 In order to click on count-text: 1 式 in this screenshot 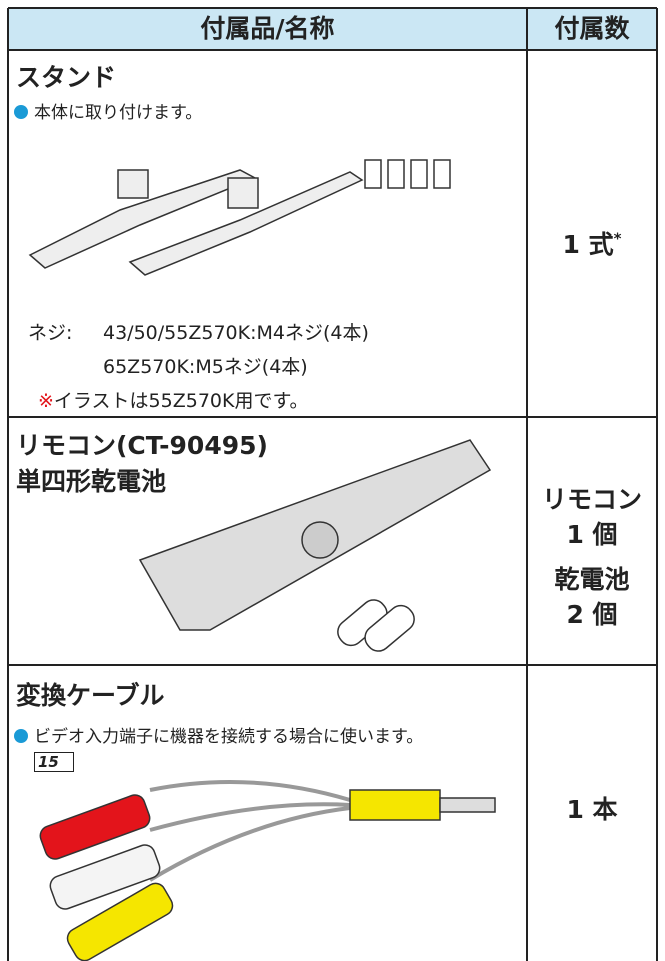, I will do `click(588, 244)`.